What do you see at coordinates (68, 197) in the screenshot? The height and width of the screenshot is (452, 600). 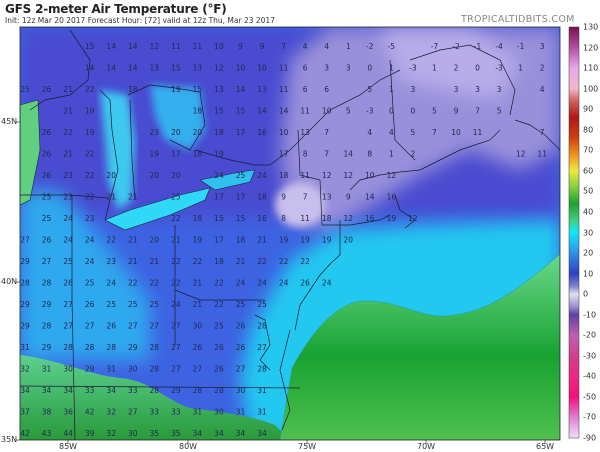 I see `temp-label: 23` at bounding box center [68, 197].